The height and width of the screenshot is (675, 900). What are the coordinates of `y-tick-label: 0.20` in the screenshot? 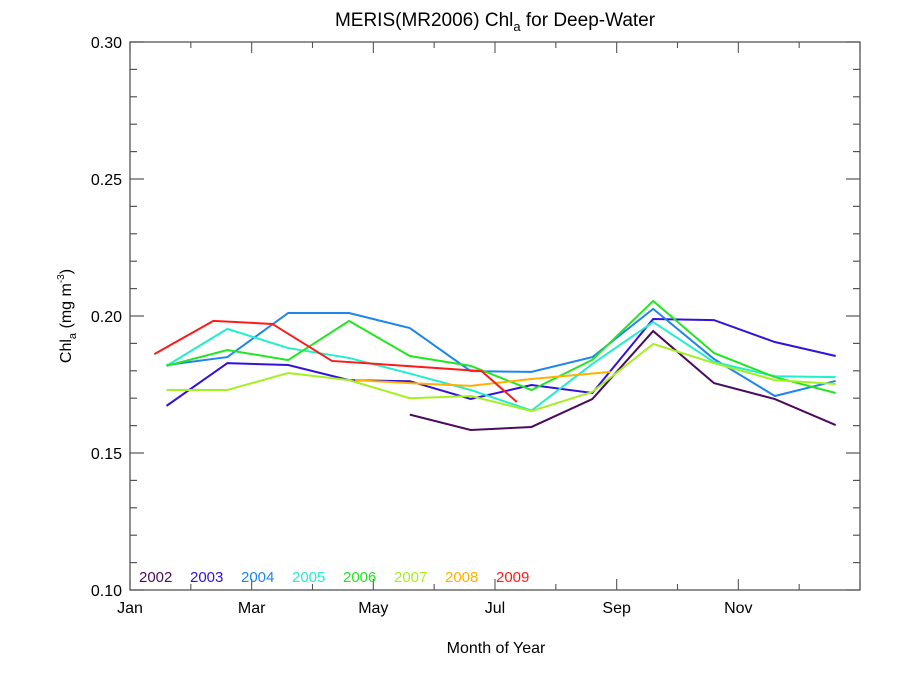 It's located at (106, 317).